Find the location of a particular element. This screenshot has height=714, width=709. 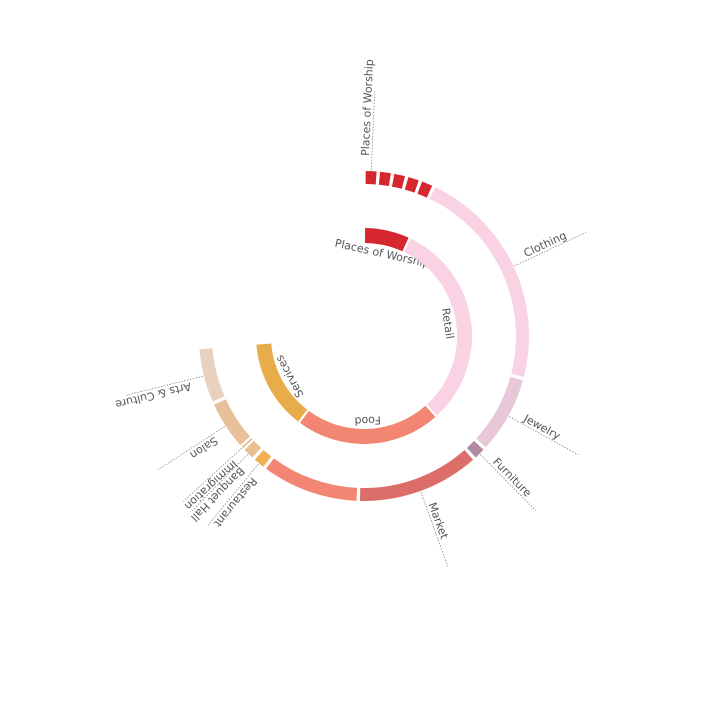

outer-label: Furniture is located at coordinates (512, 477).